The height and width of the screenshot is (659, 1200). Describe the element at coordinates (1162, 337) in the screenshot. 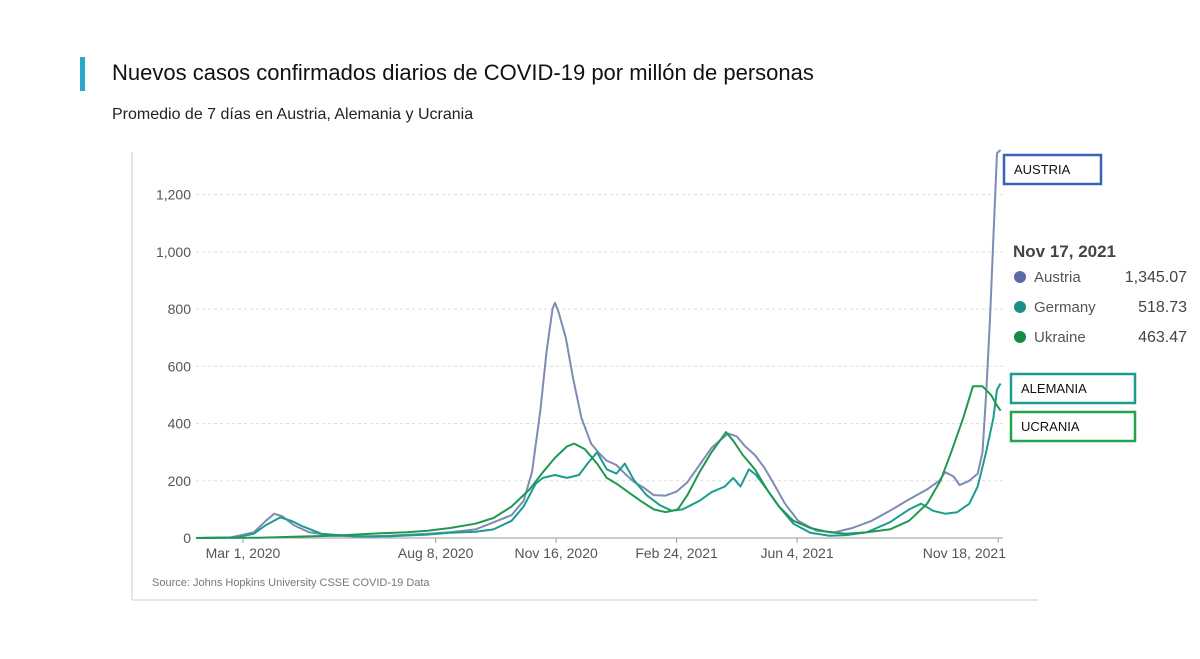

I see `tooltip-series-value: 463.47` at that location.